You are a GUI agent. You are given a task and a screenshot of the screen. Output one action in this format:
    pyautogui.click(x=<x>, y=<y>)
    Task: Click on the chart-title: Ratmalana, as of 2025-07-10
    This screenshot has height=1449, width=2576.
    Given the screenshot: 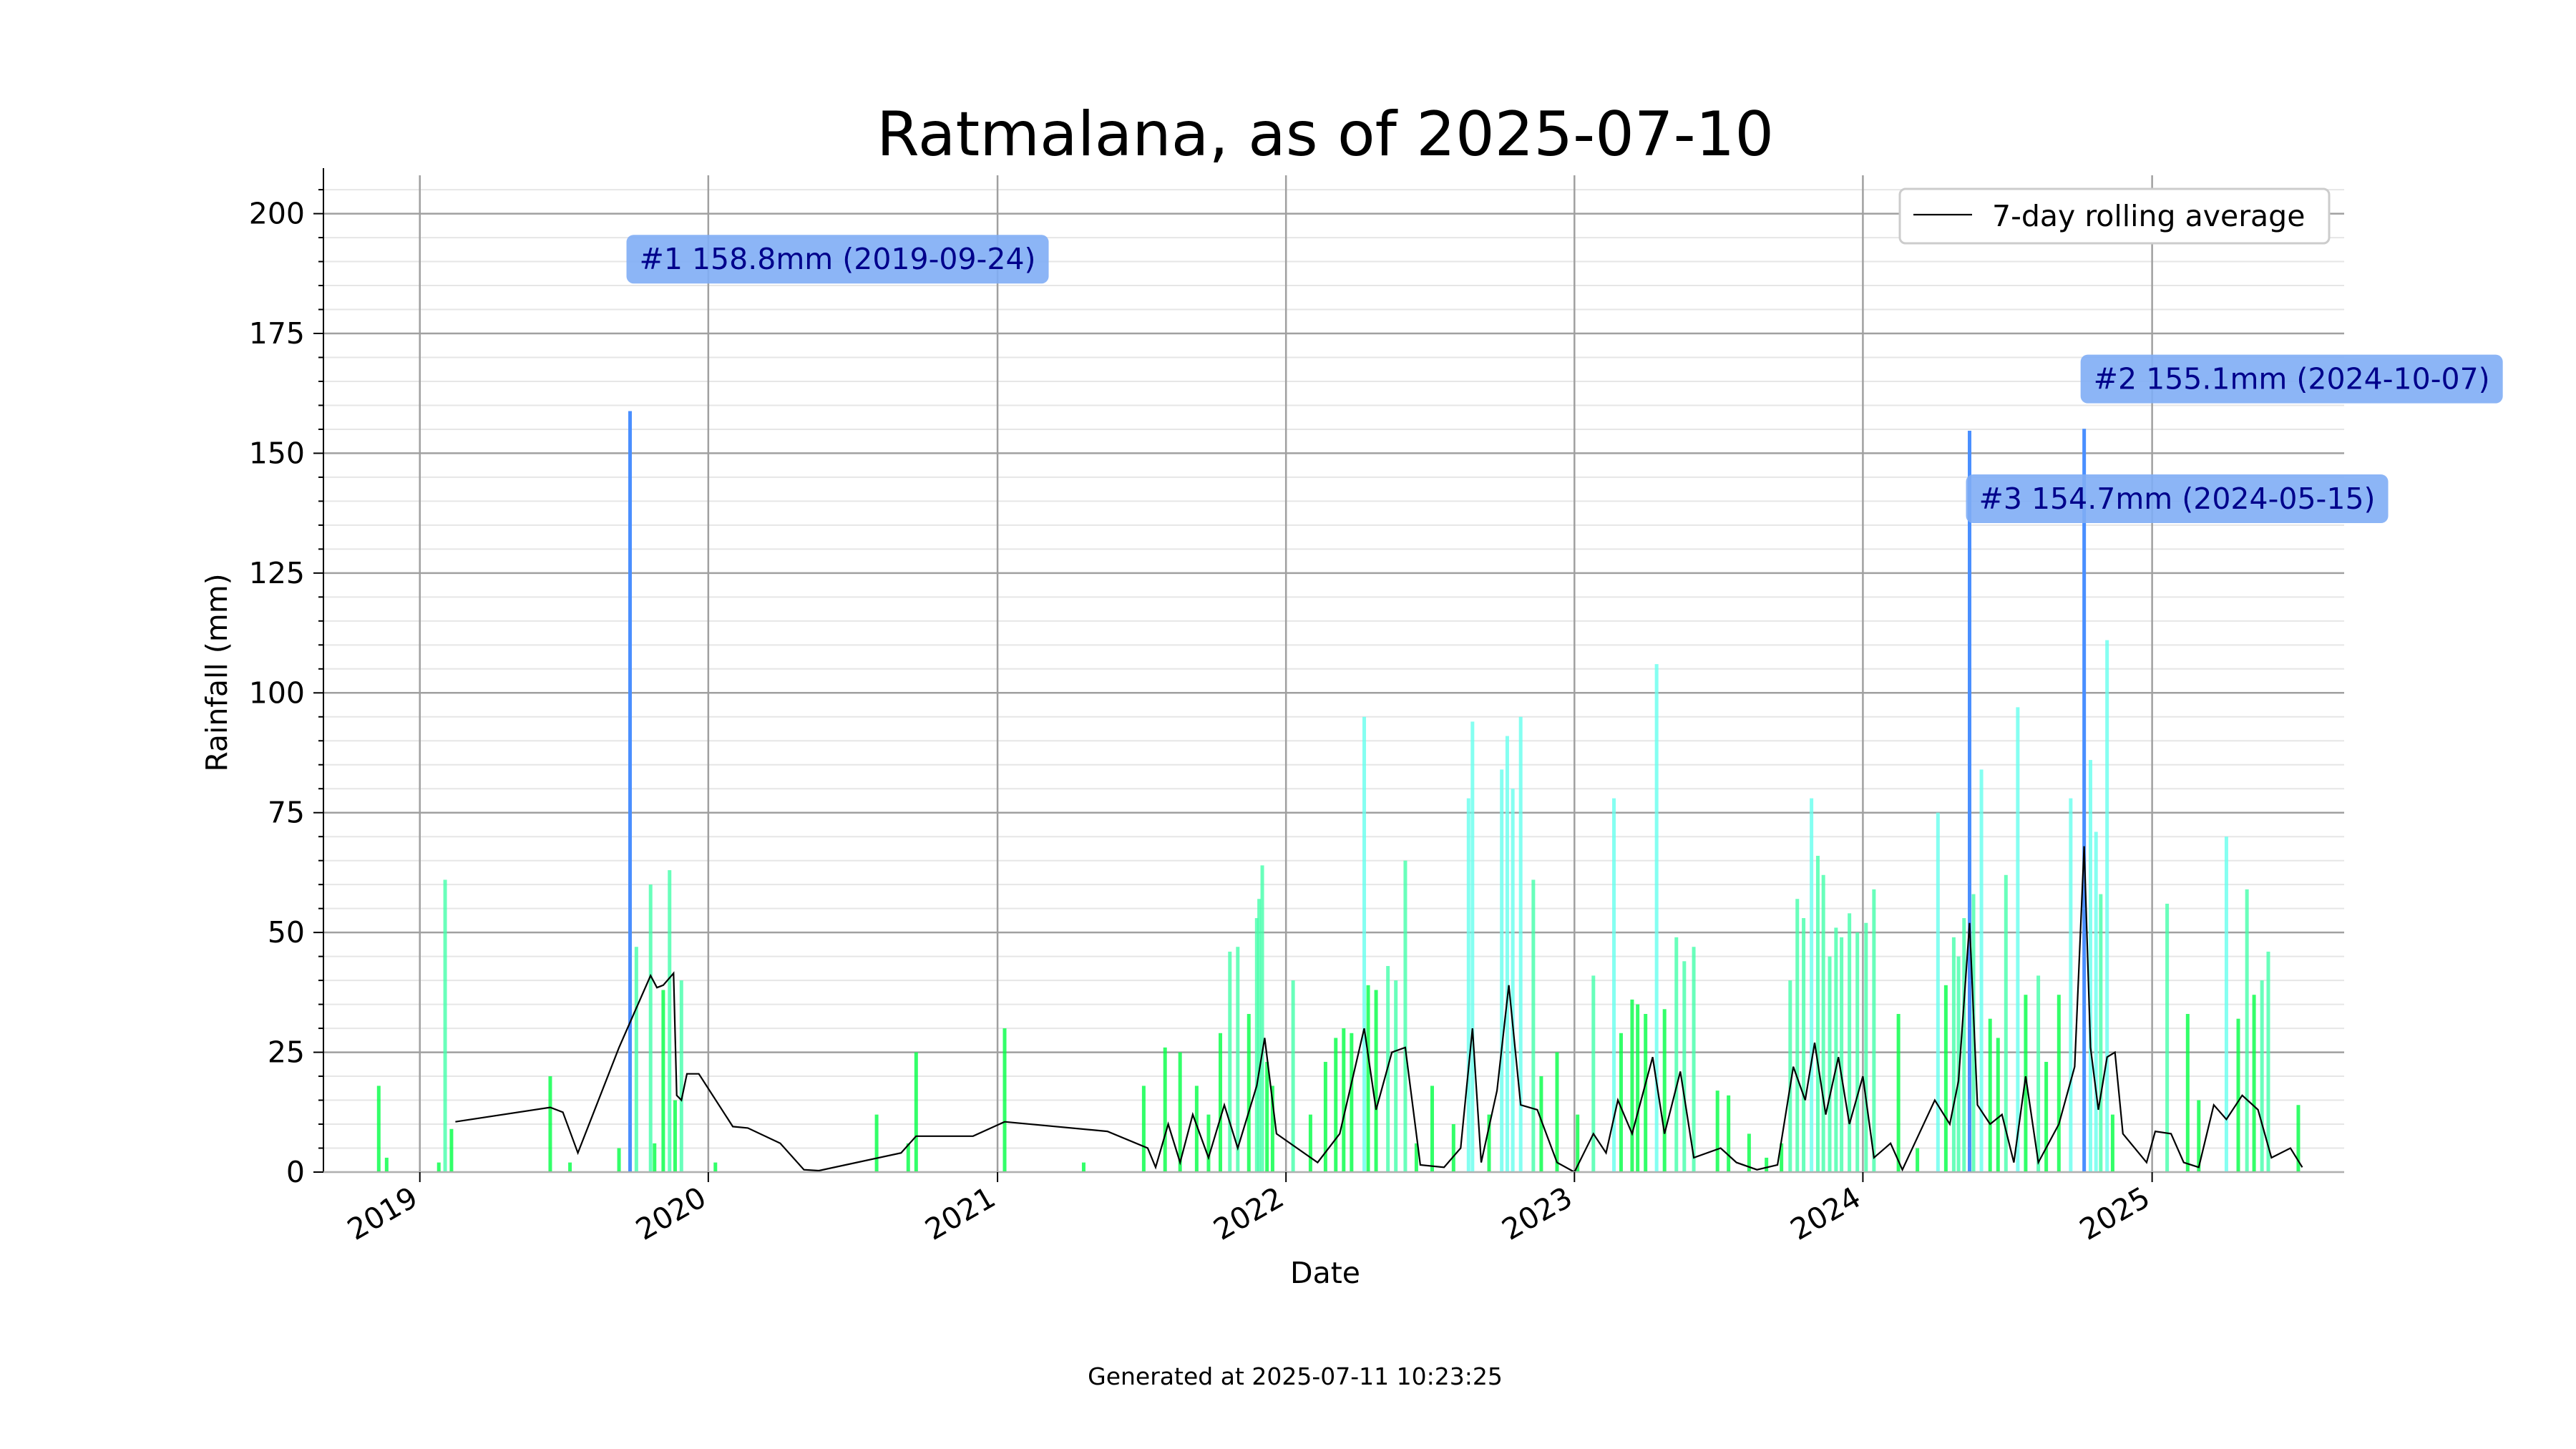 What is the action you would take?
    pyautogui.click(x=1325, y=134)
    